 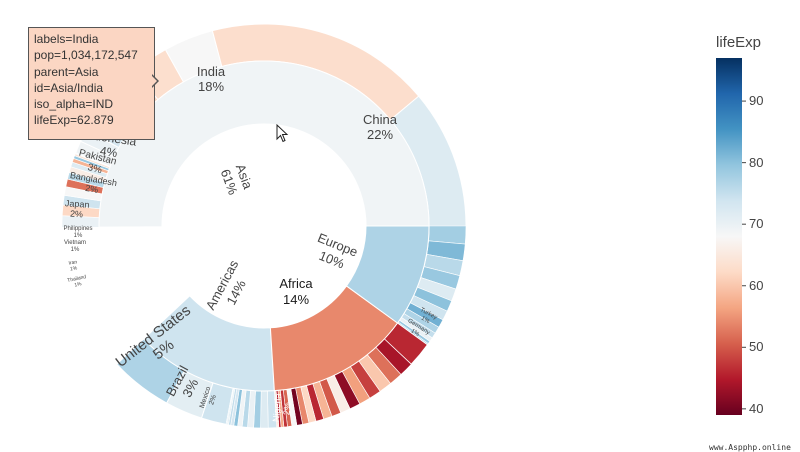 I want to click on tooltip-line-id: id=Asia/India, so click(x=69, y=87).